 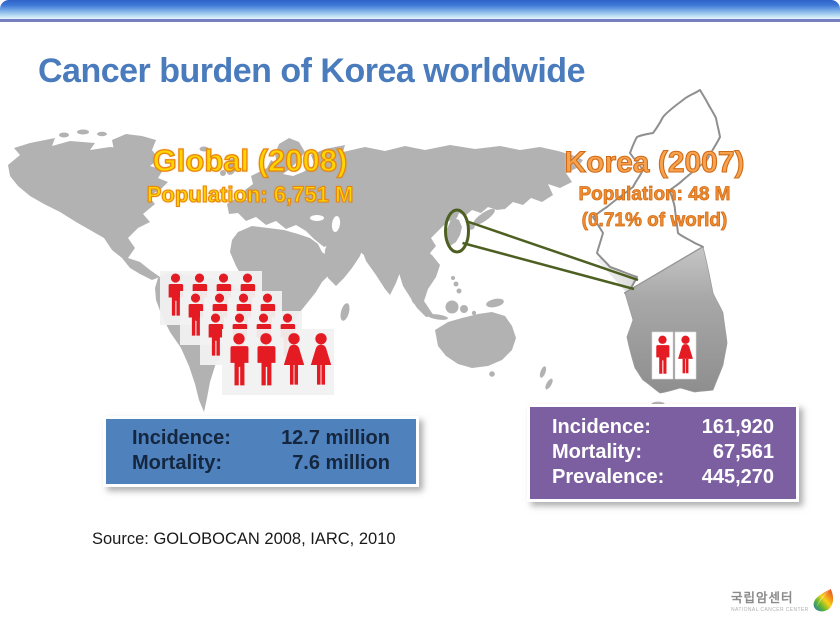 What do you see at coordinates (261, 463) in the screenshot?
I see `stat-row: Mortality: 7.6 million` at bounding box center [261, 463].